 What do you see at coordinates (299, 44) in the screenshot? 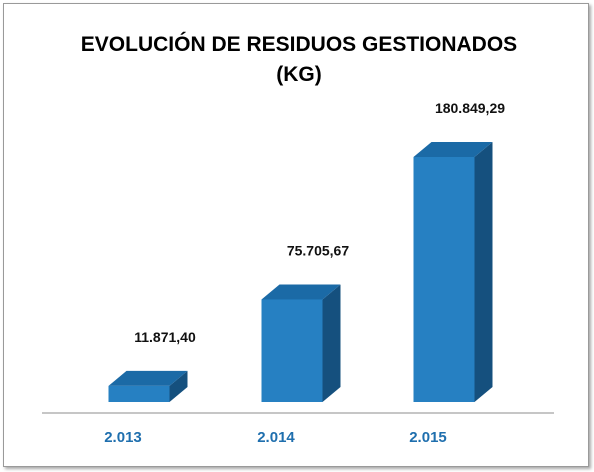
I see `chart-title: EVOLUCIÓN DE RESIDUOS GESTIONADOS` at bounding box center [299, 44].